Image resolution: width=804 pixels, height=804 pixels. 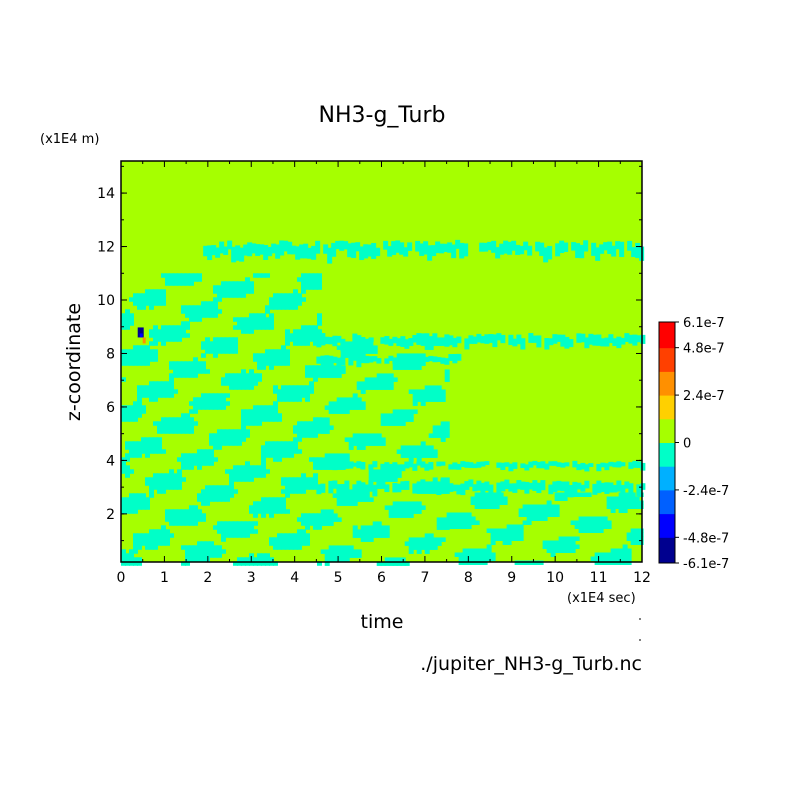 I want to click on y-tick-label: 8, so click(x=110, y=354).